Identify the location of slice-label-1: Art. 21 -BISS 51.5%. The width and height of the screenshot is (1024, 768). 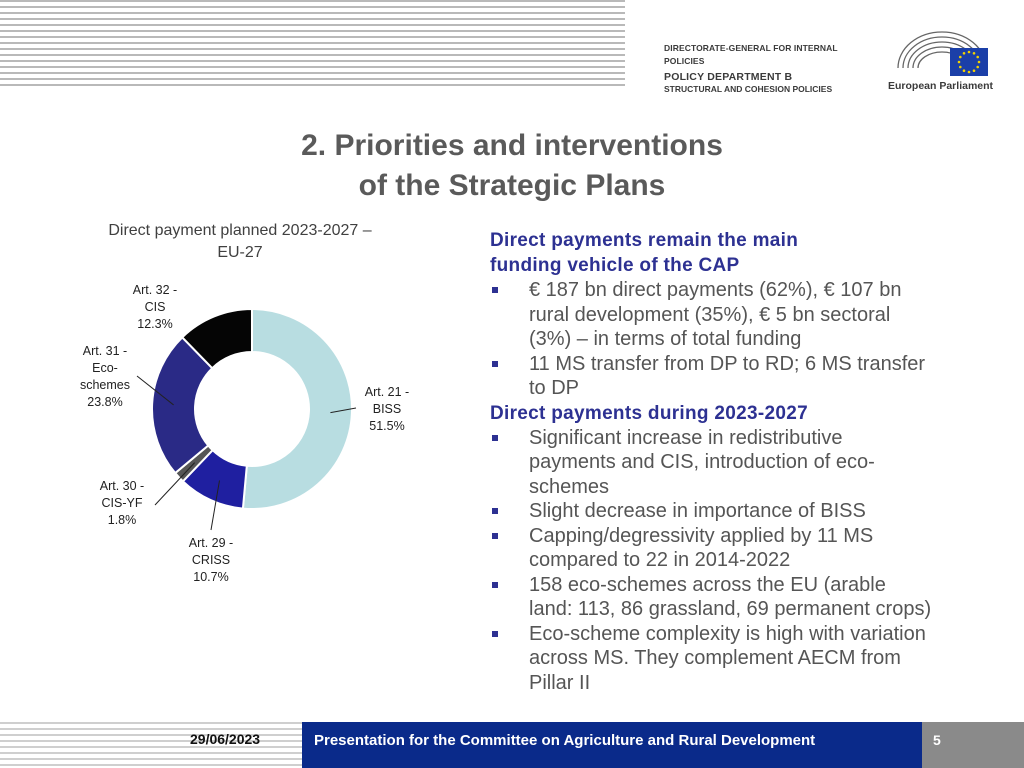
(387, 409).